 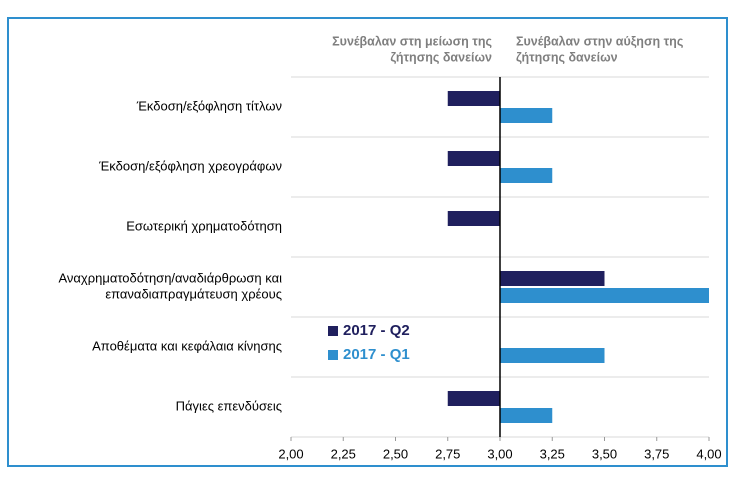 What do you see at coordinates (229, 405) in the screenshot?
I see `category-label: Πάγιες επενδύσεις` at bounding box center [229, 405].